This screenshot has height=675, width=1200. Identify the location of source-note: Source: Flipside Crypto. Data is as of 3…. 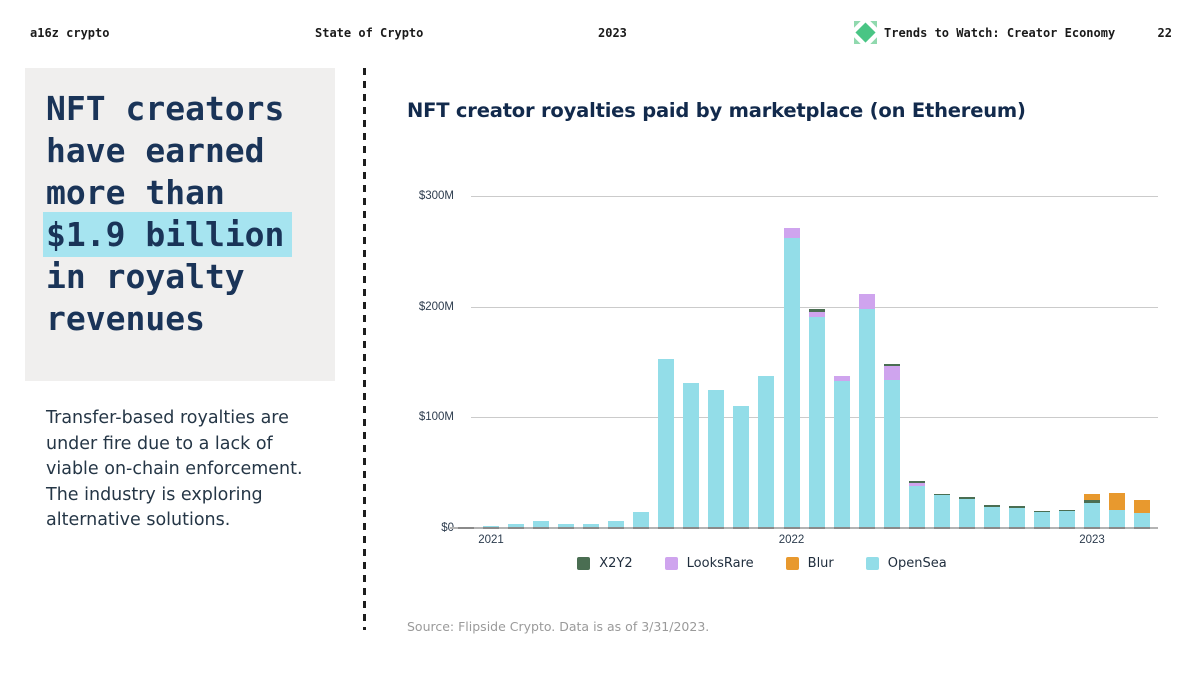
(558, 626).